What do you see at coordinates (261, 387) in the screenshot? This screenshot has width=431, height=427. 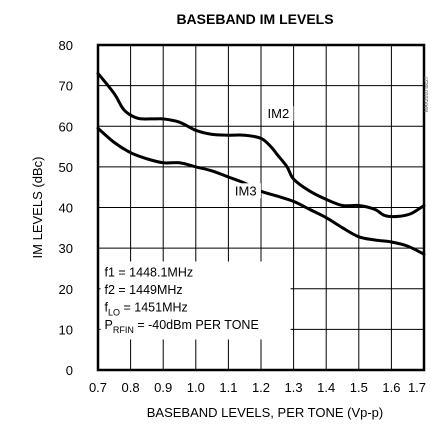 I see `x-tick-label-5: 1.2` at bounding box center [261, 387].